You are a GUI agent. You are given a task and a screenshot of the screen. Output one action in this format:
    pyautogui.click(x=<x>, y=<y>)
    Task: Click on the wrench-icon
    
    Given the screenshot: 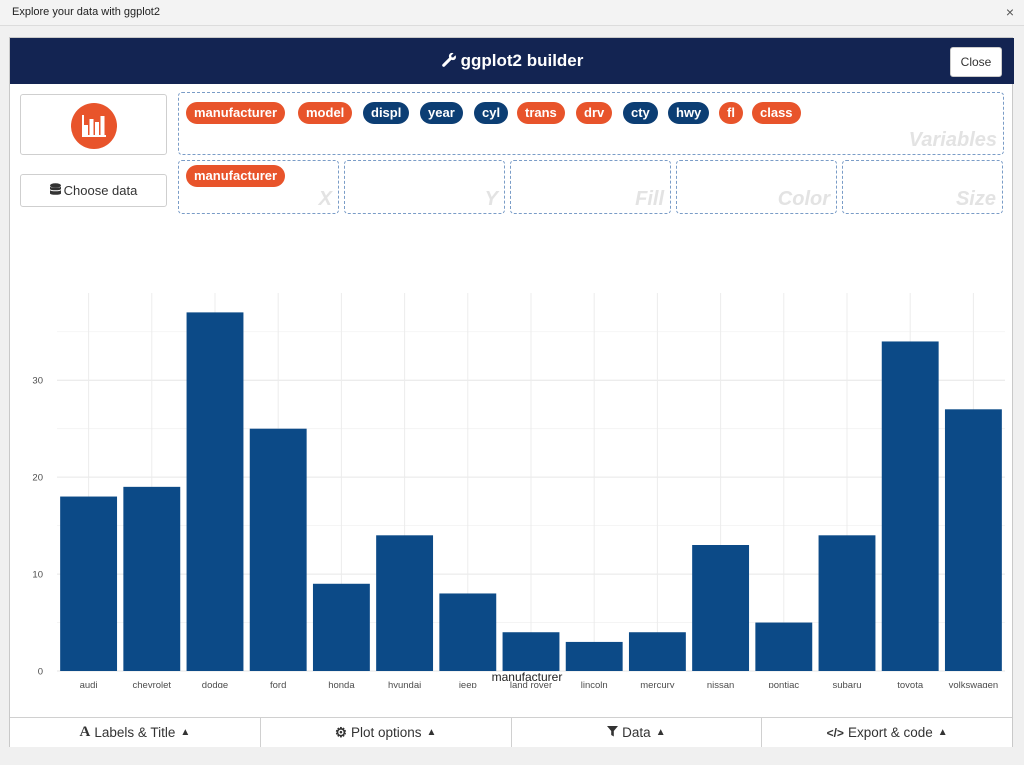 What is the action you would take?
    pyautogui.click(x=448, y=59)
    